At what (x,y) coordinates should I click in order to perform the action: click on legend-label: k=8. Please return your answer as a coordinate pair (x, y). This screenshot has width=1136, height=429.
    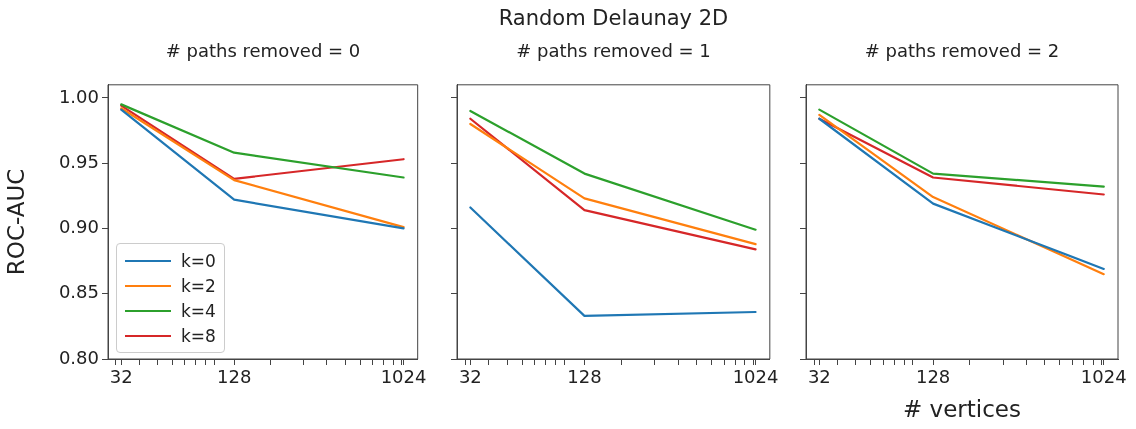
    Looking at the image, I should click on (198, 335).